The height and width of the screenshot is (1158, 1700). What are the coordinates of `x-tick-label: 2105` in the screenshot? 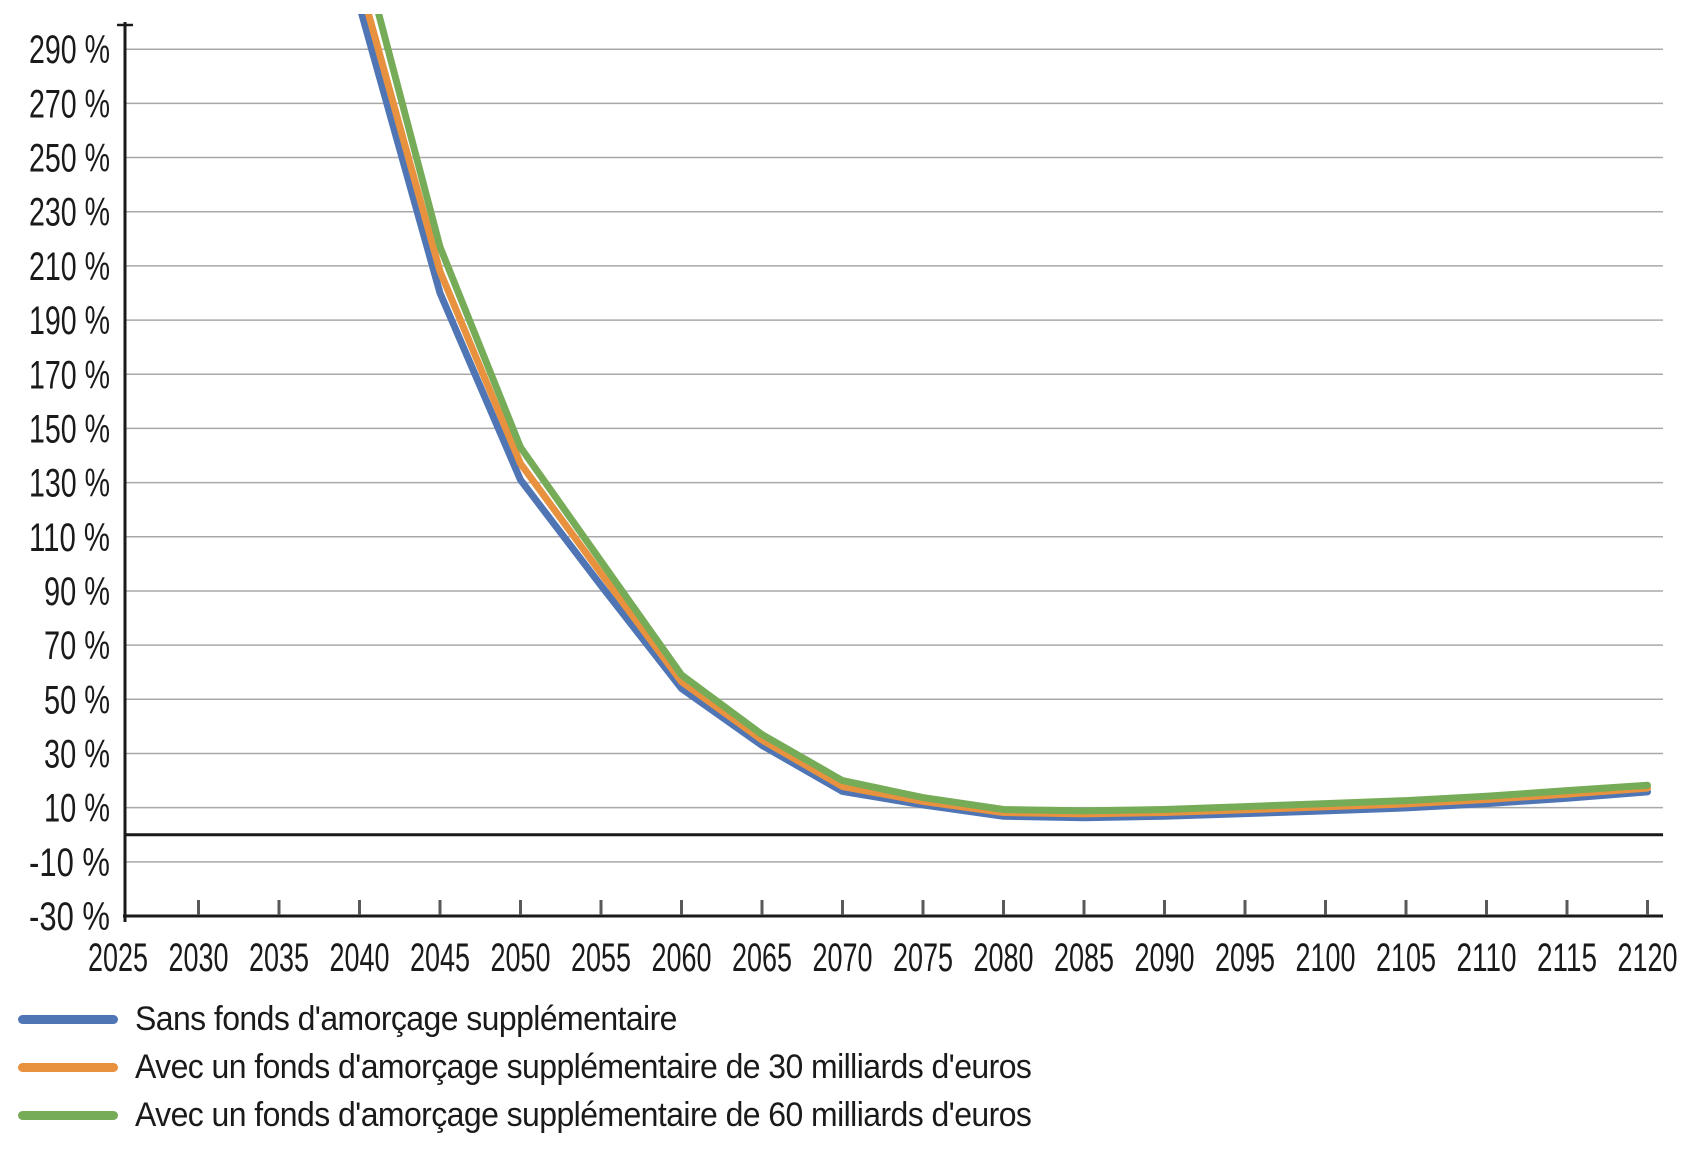 It's located at (1406, 958).